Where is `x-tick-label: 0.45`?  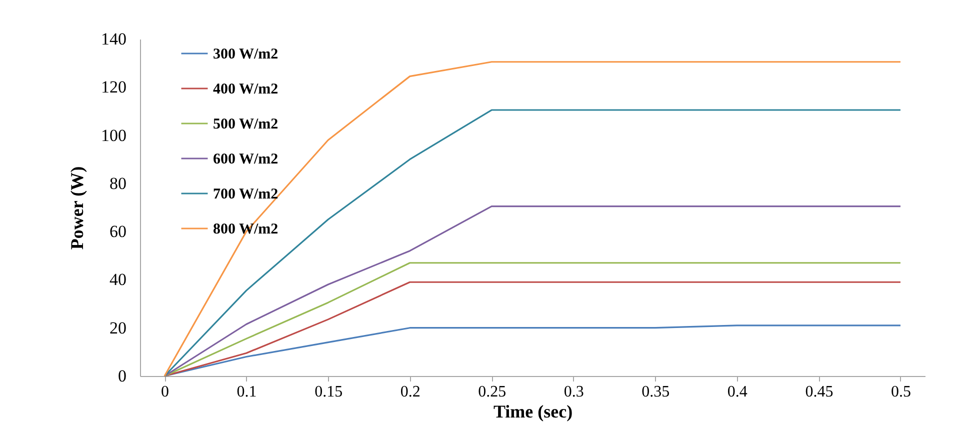 x-tick-label: 0.45 is located at coordinates (819, 392).